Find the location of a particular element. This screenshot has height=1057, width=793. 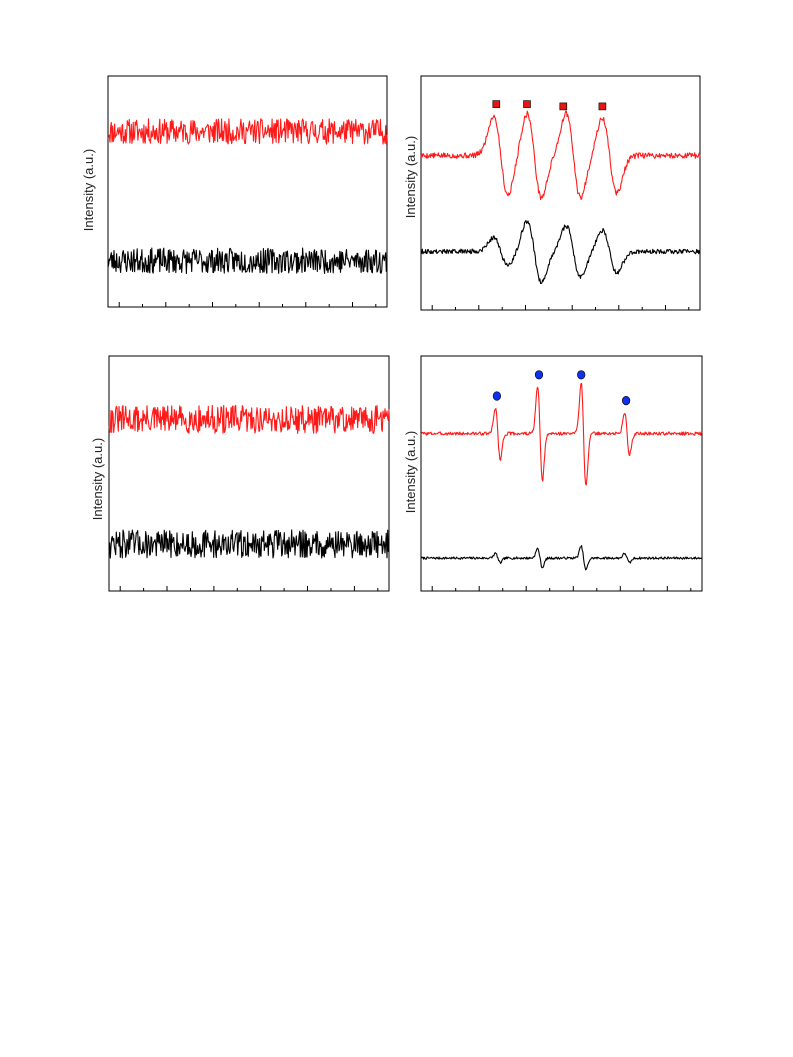

panel-bottom-right: Intensity (a.u.) is located at coordinates (553, 473).